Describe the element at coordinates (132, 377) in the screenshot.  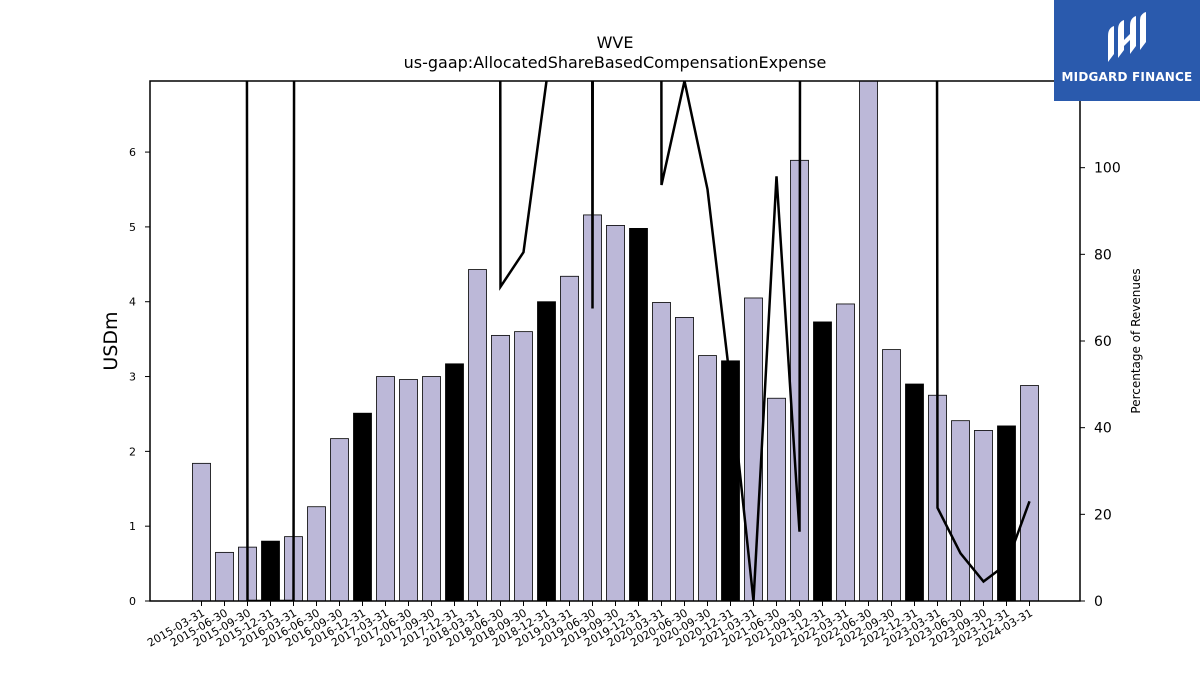
I see `y-tick-label: 3` at that location.